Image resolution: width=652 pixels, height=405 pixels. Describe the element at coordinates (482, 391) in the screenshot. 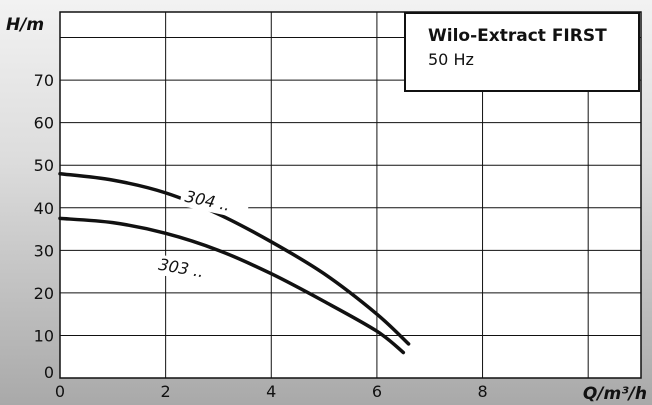

I see `x-tick-label: 8` at that location.